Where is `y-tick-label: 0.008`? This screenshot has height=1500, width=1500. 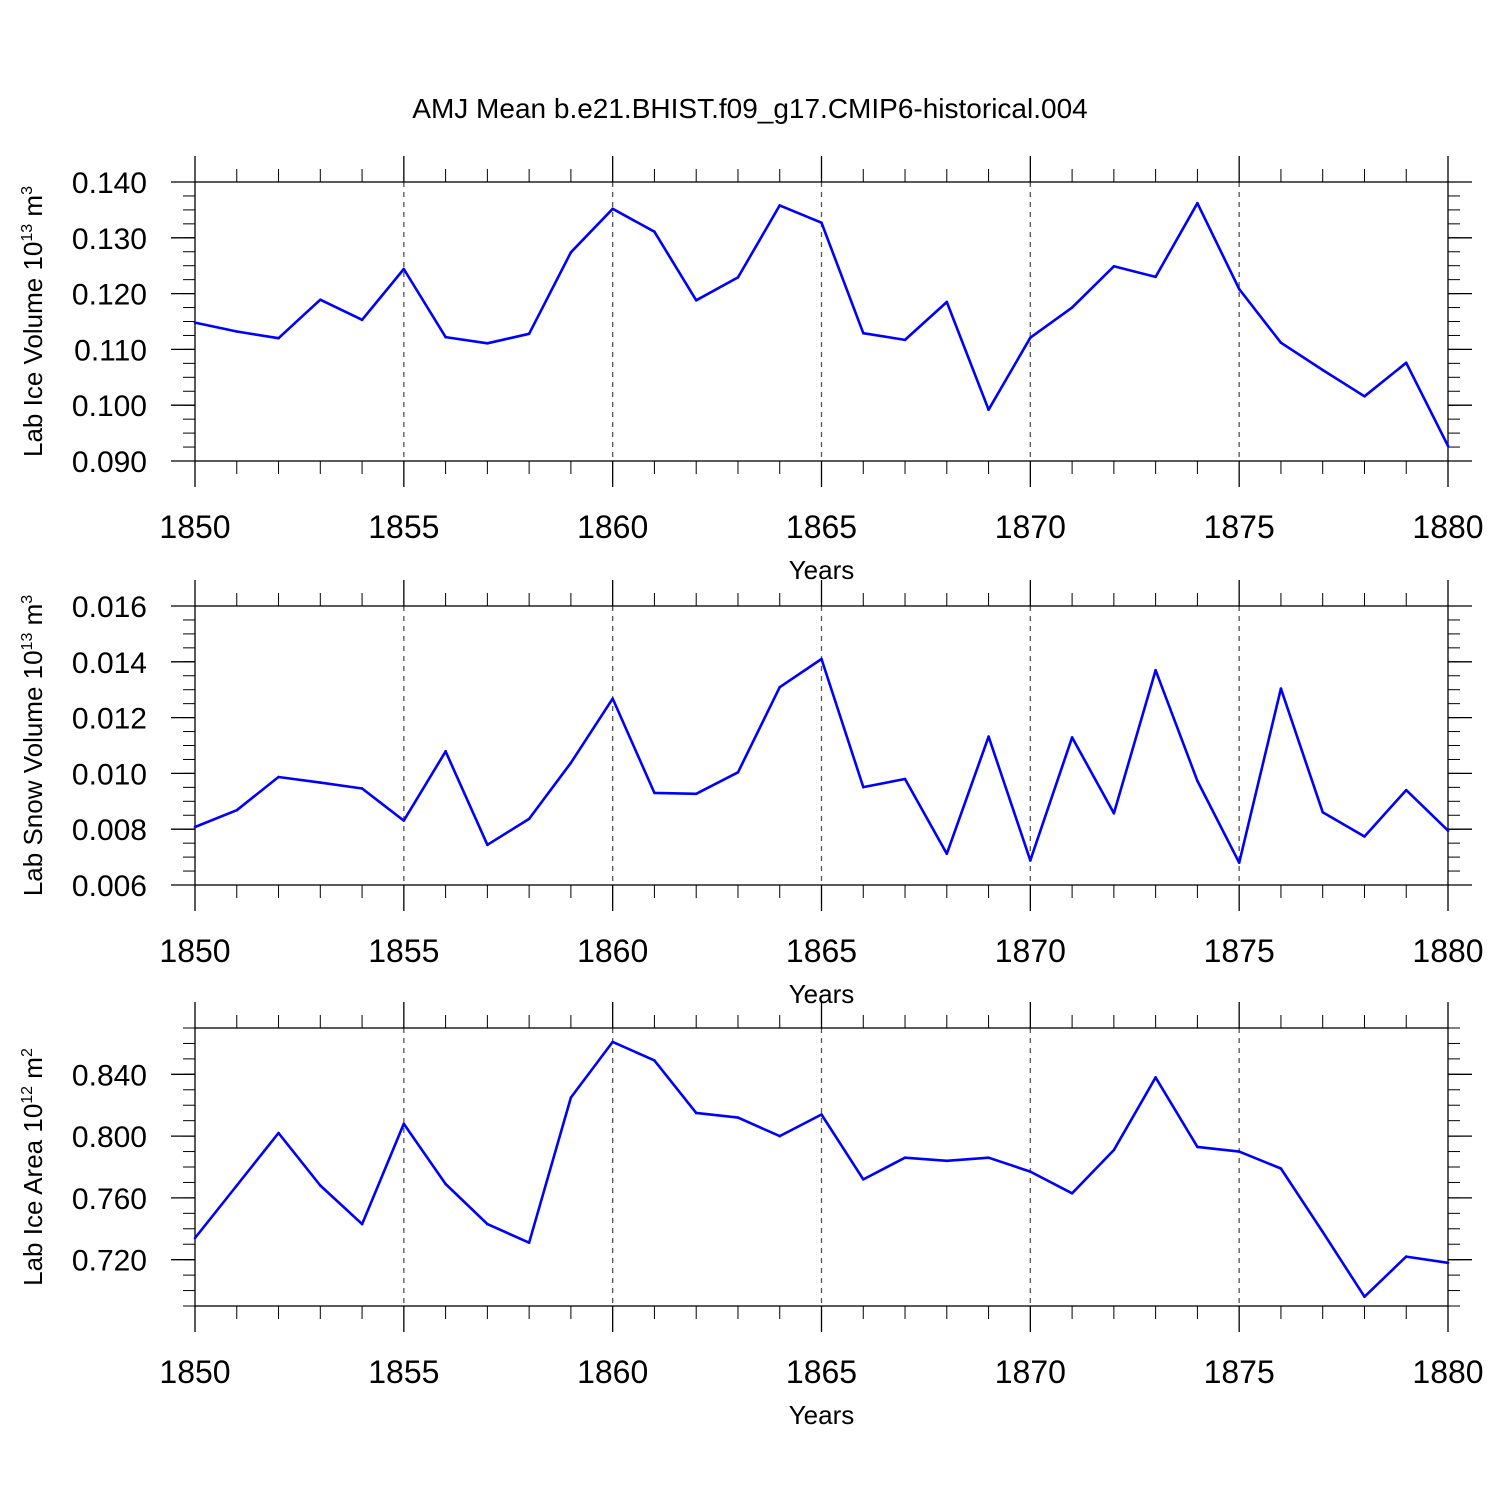 y-tick-label: 0.008 is located at coordinates (109, 830).